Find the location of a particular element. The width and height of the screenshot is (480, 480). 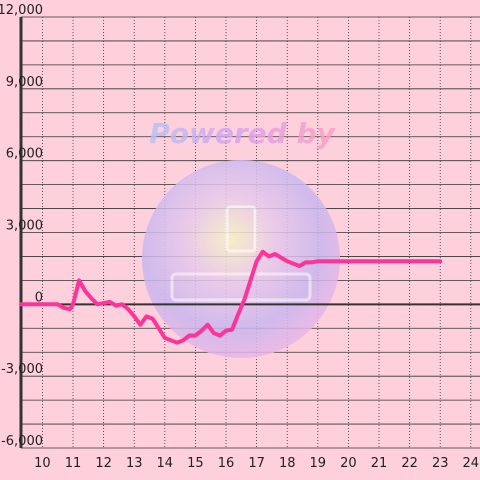

y-tick-label: 9,000 is located at coordinates (24, 82).